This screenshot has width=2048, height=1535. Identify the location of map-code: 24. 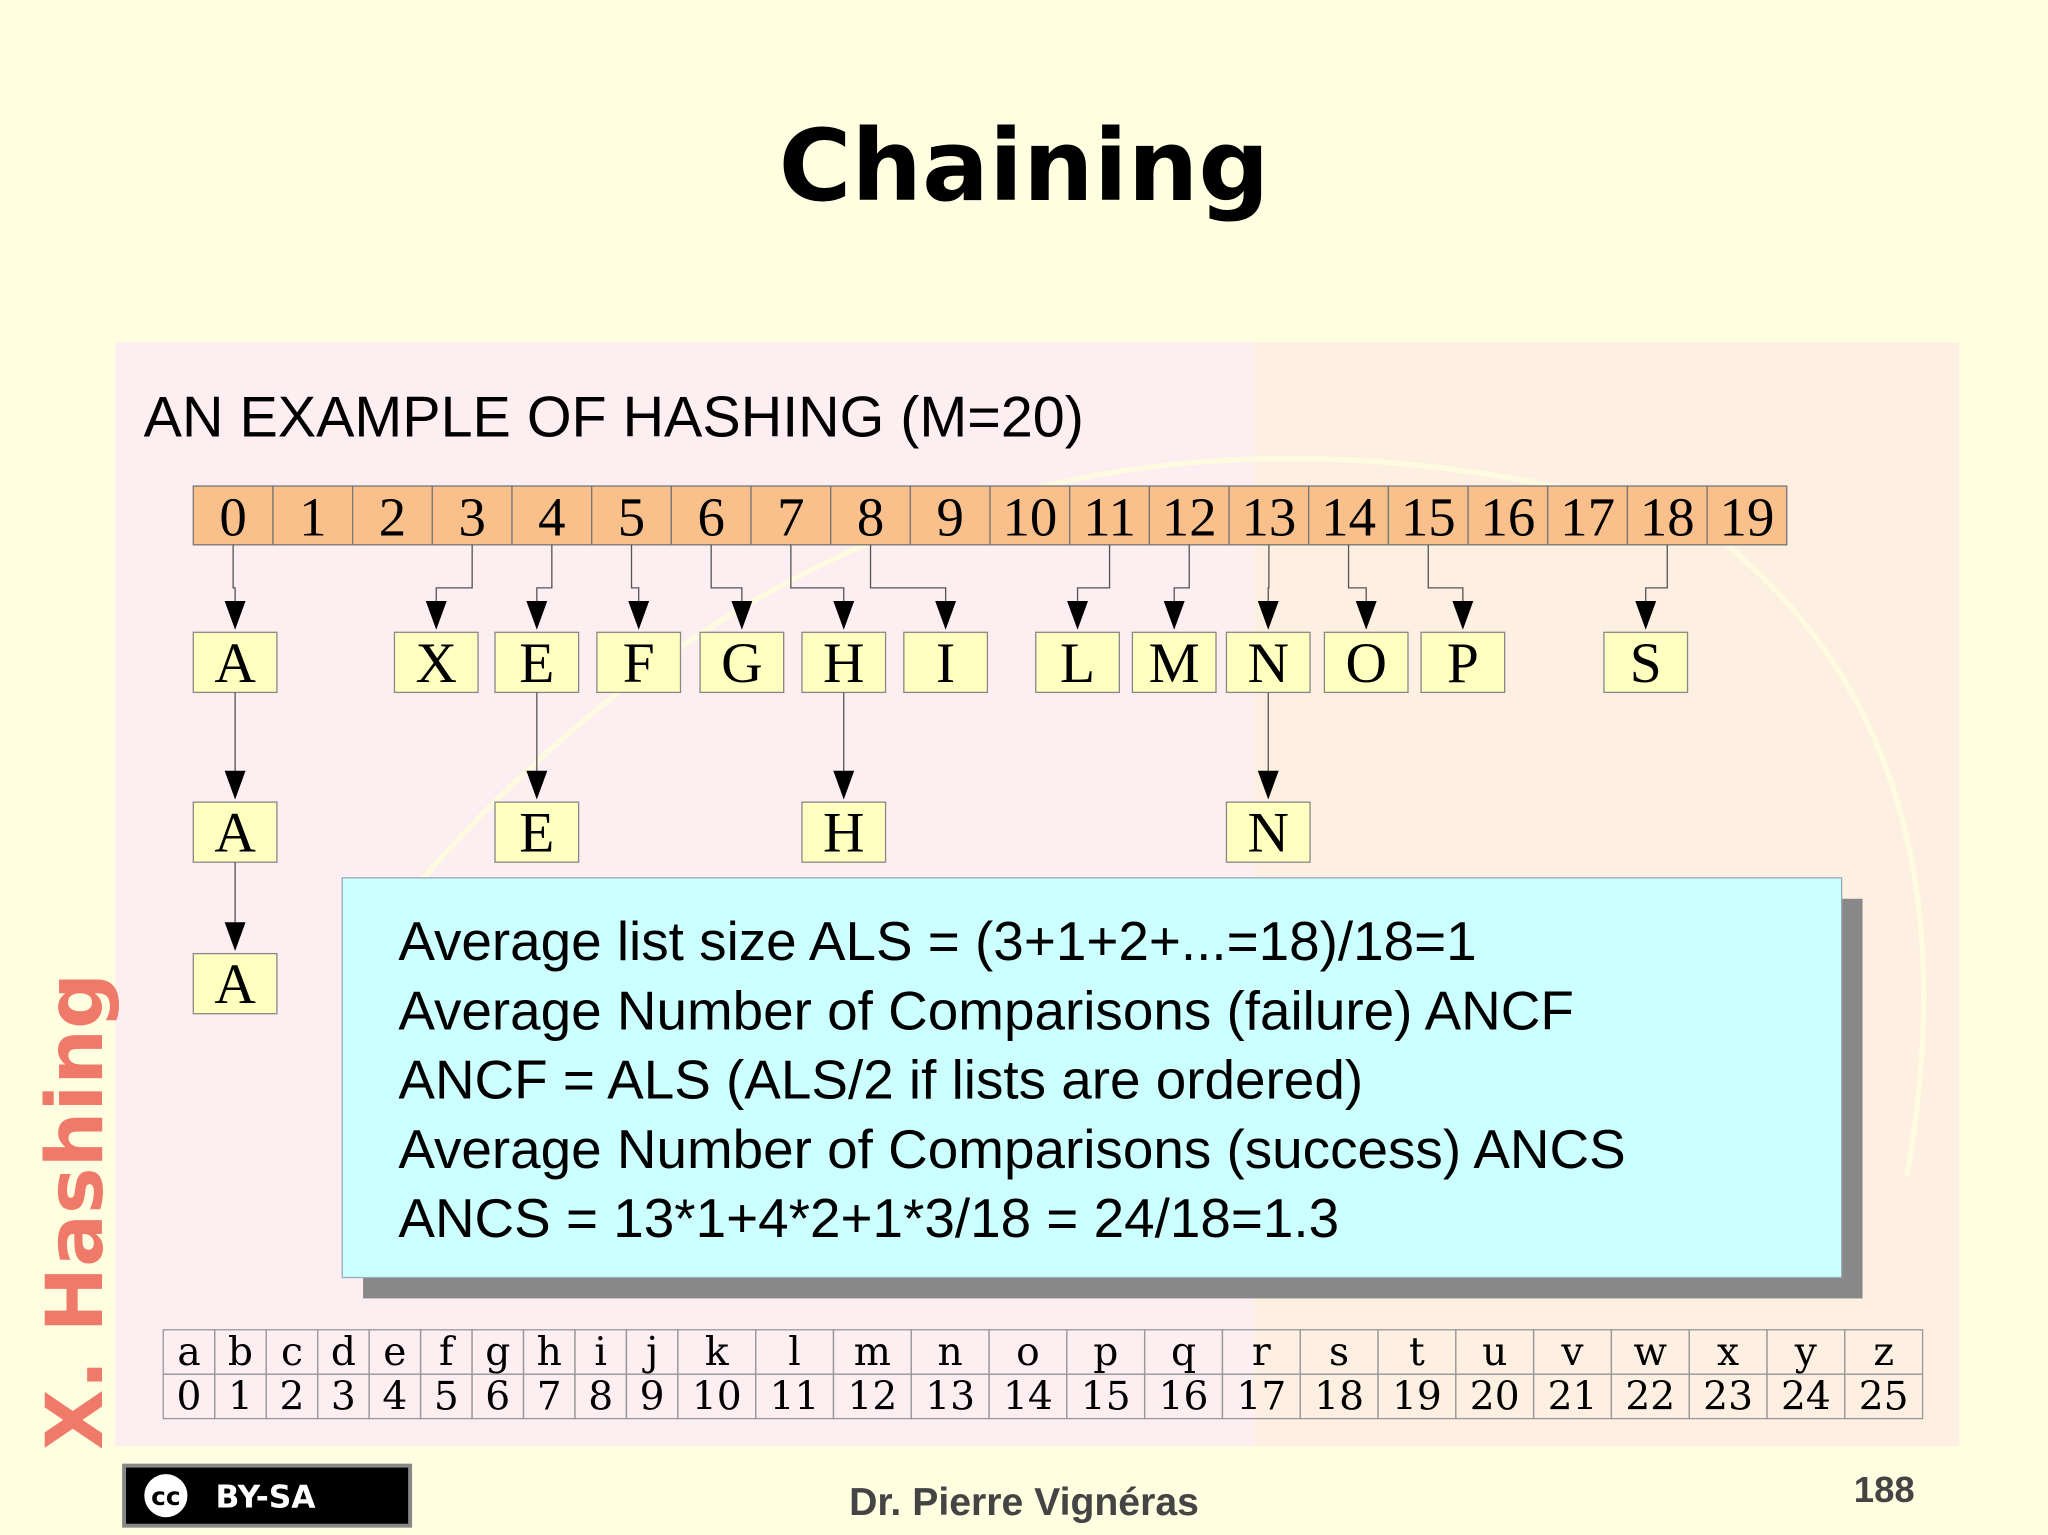
(1806, 1396).